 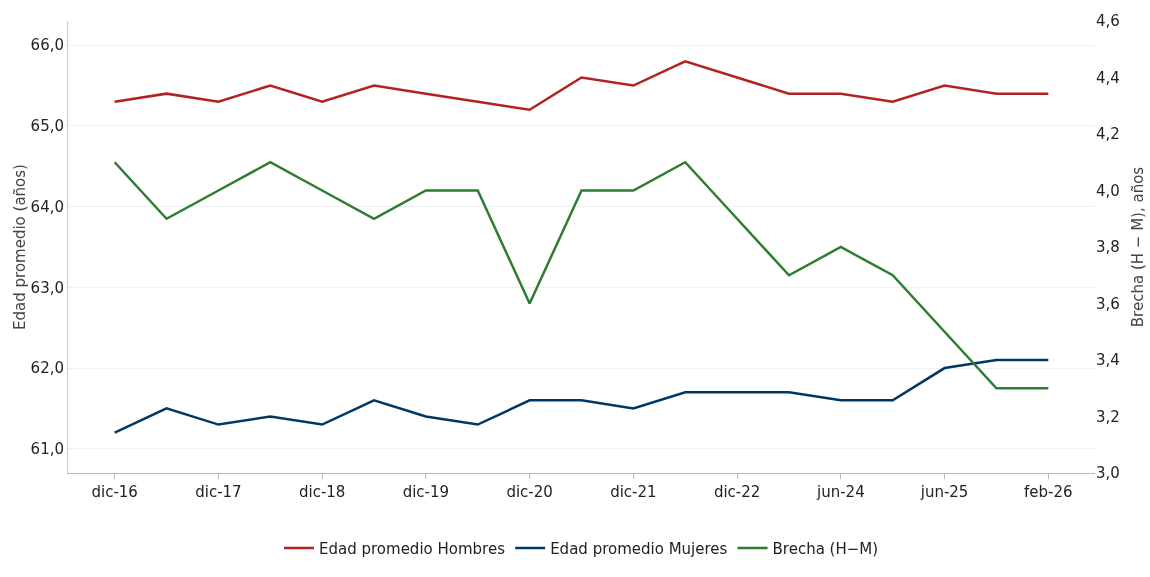 I want to click on x-tick-label: dic-20, so click(x=529, y=492).